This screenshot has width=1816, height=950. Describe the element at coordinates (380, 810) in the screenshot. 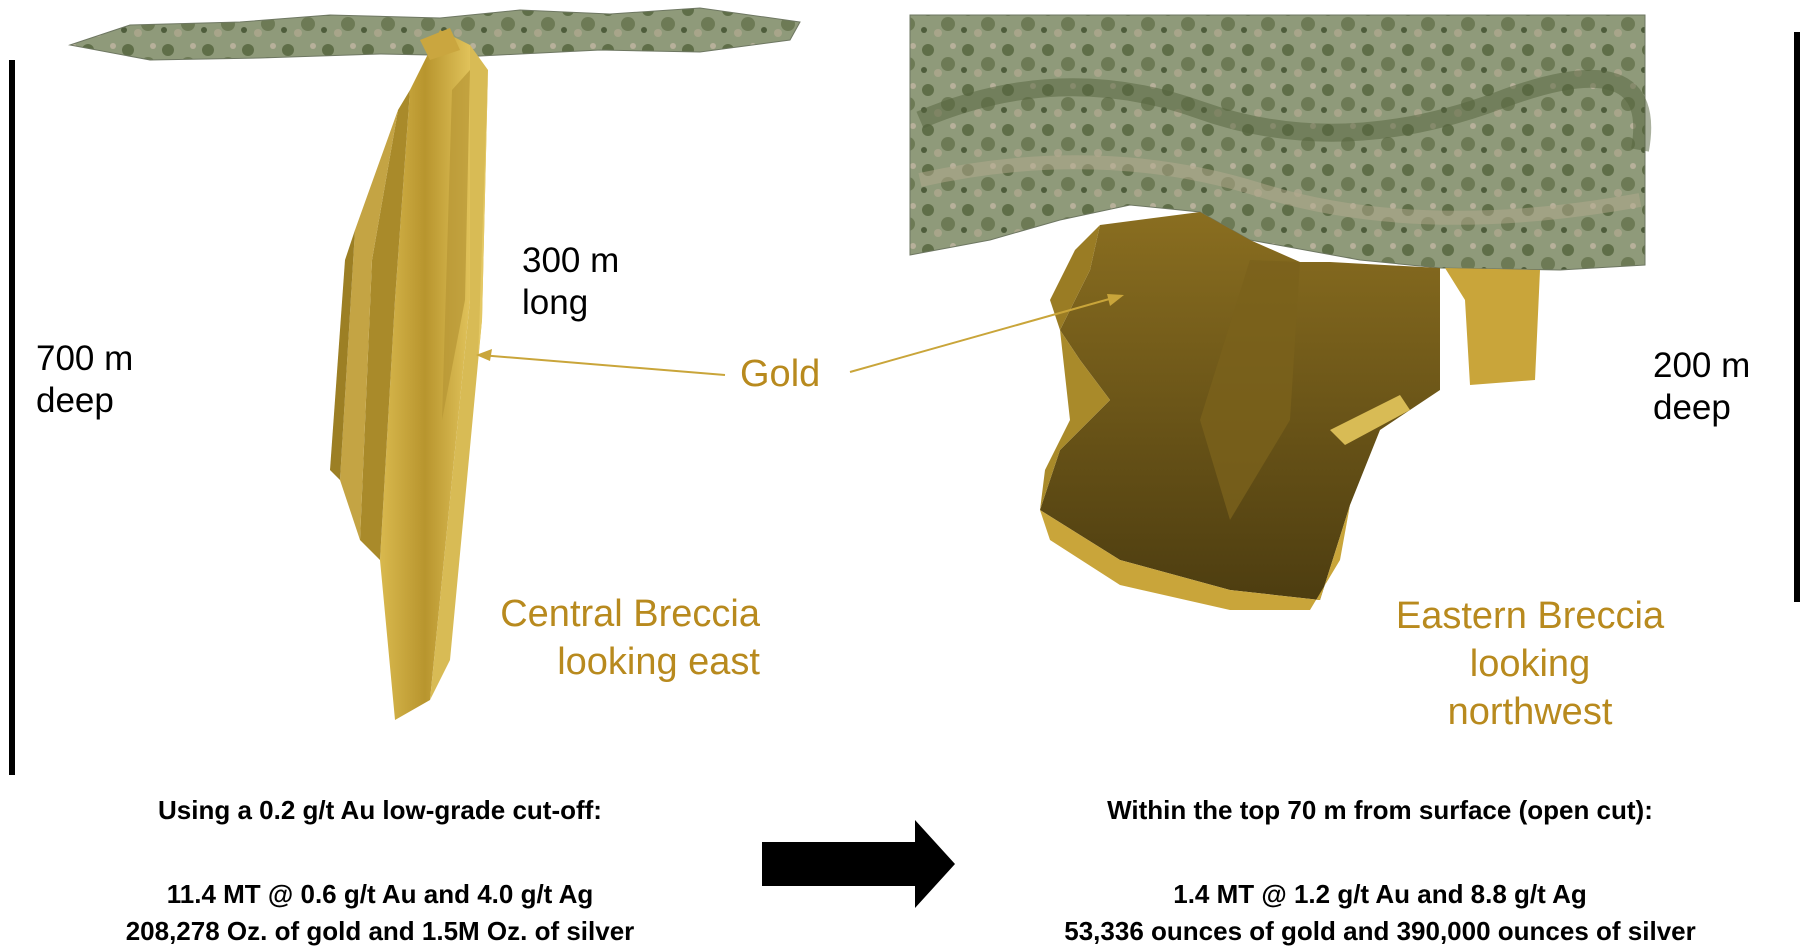

I see `left-cutoff-text: Using a 0.2 g/t Au low-grade cut-off:` at that location.